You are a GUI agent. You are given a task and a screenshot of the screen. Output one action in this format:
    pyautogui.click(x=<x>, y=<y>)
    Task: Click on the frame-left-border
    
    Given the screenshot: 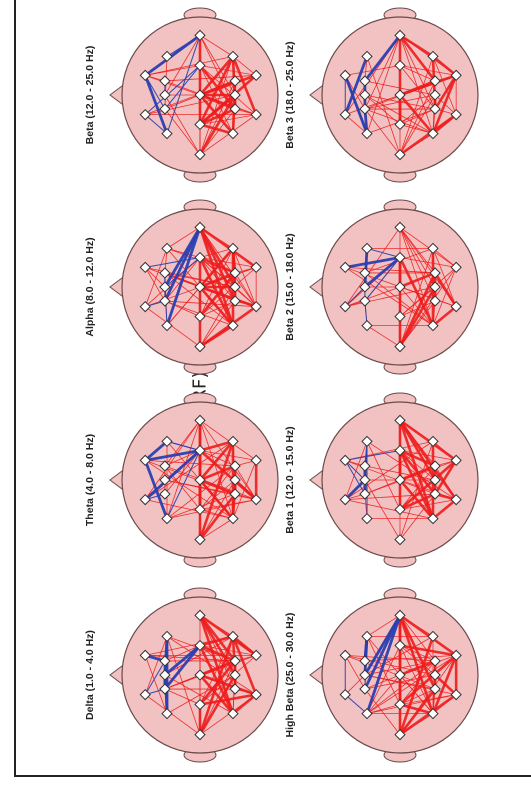 What is the action you would take?
    pyautogui.click(x=15, y=388)
    